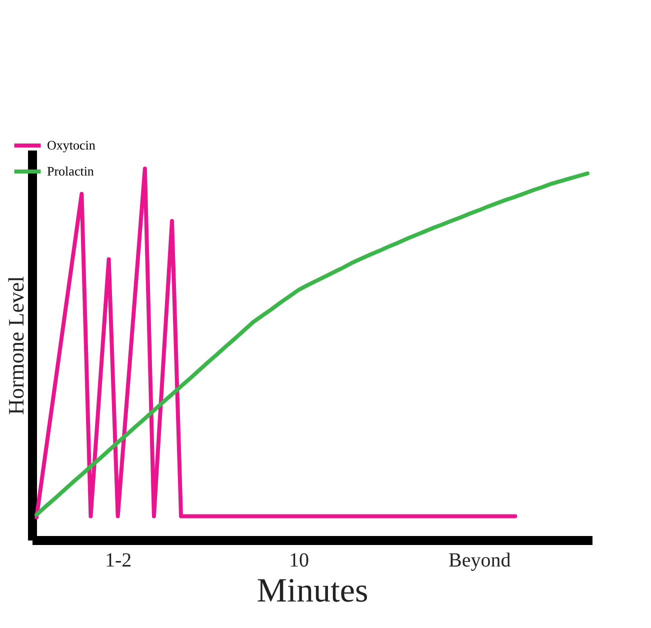 The width and height of the screenshot is (651, 628). I want to click on x-tick-label: 1-2, so click(118, 561).